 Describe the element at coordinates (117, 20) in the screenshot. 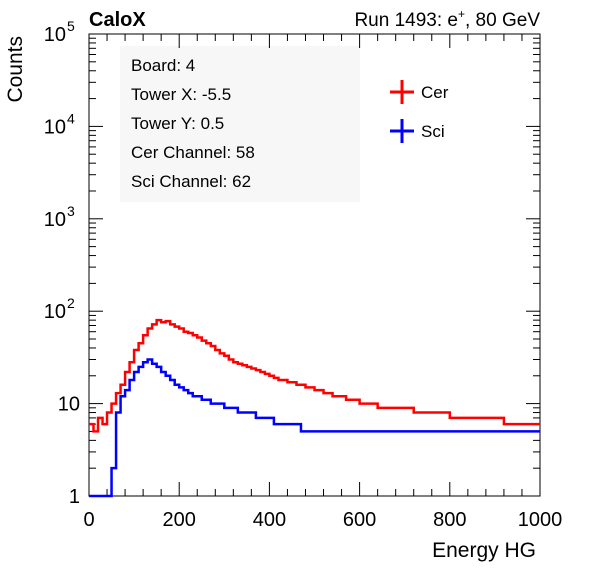

I see `experiment-label: CaloX` at that location.